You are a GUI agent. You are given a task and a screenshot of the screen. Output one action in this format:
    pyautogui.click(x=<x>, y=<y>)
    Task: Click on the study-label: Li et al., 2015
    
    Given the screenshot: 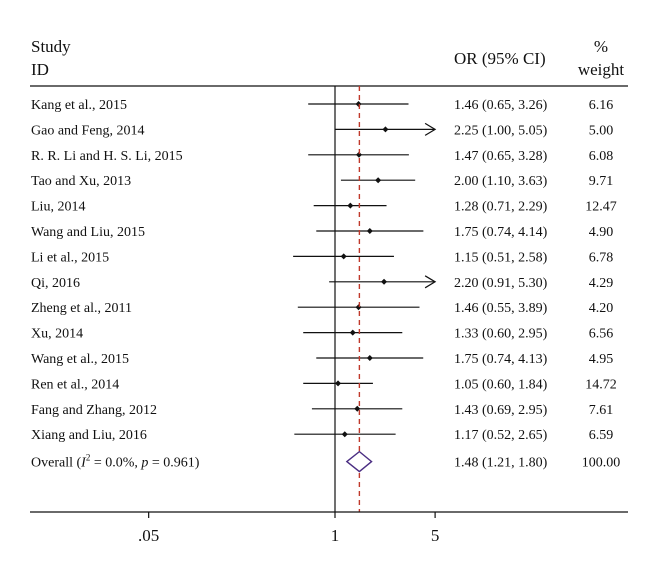 What is the action you would take?
    pyautogui.click(x=70, y=257)
    